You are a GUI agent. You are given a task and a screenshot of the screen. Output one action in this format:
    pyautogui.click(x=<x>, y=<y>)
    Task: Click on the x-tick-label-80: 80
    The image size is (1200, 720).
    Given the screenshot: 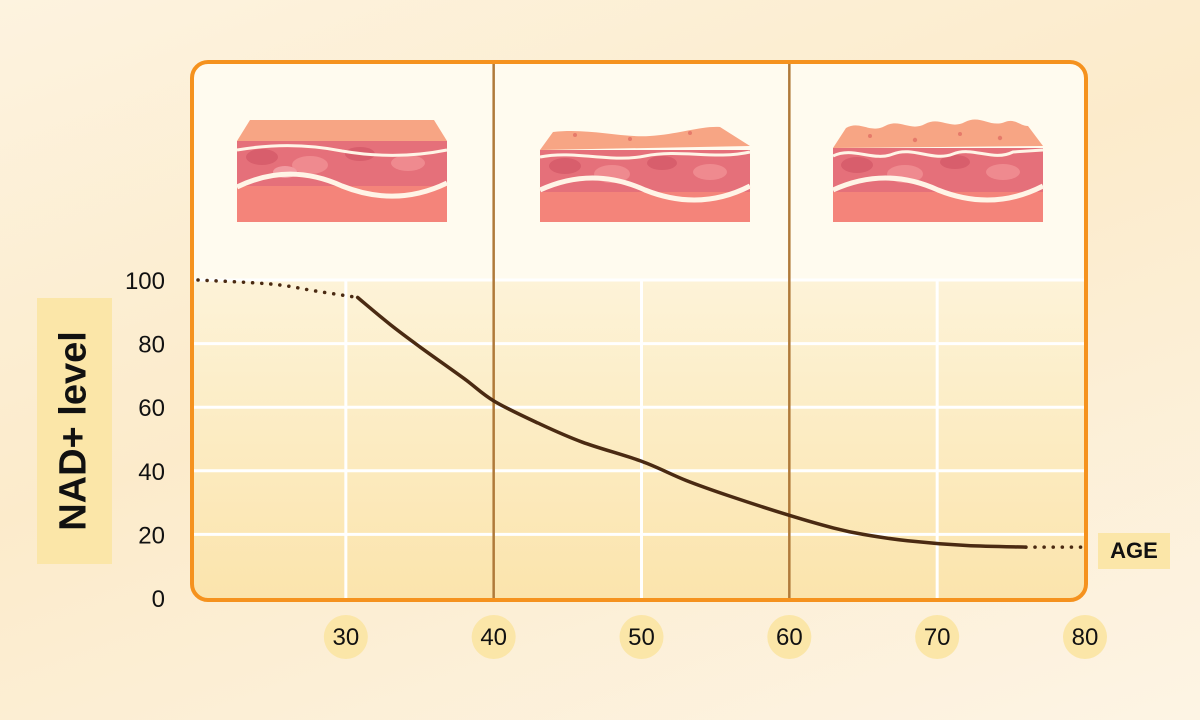 What is the action you would take?
    pyautogui.click(x=1085, y=637)
    